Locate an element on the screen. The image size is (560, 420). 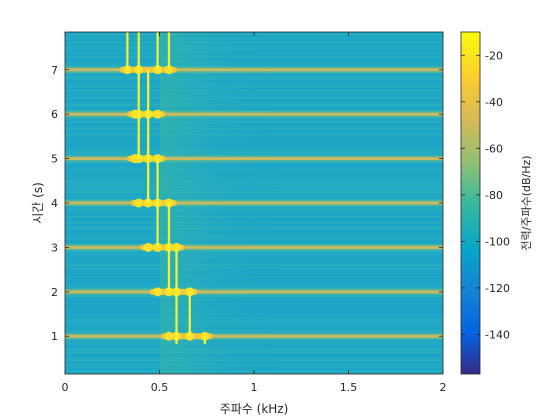
x-tick-label: 0 is located at coordinates (65, 387).